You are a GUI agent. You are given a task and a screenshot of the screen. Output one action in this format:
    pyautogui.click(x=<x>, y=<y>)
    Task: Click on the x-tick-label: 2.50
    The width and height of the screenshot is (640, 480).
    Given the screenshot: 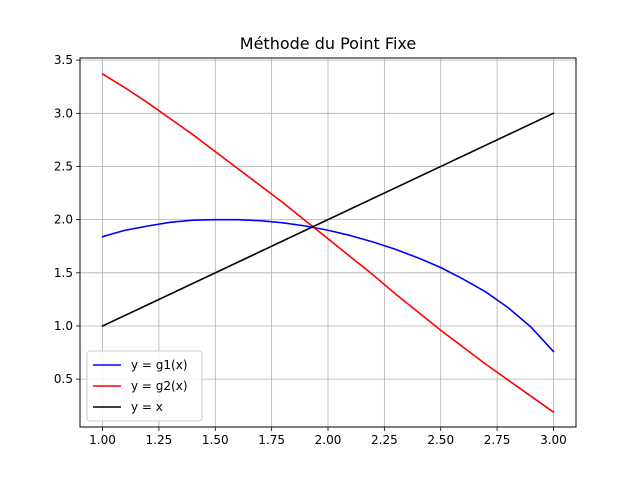 What is the action you would take?
    pyautogui.click(x=440, y=440)
    